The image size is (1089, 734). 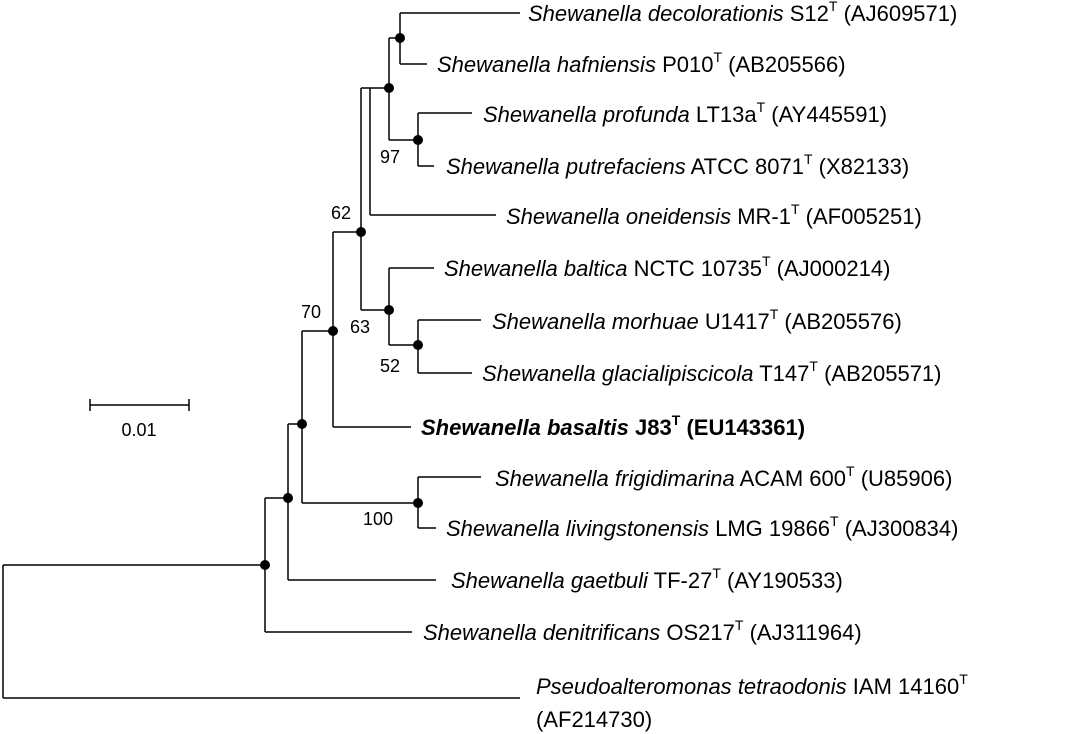 I want to click on taxon-label: Shewanella profunda LT13aT (AY445591), so click(x=685, y=113).